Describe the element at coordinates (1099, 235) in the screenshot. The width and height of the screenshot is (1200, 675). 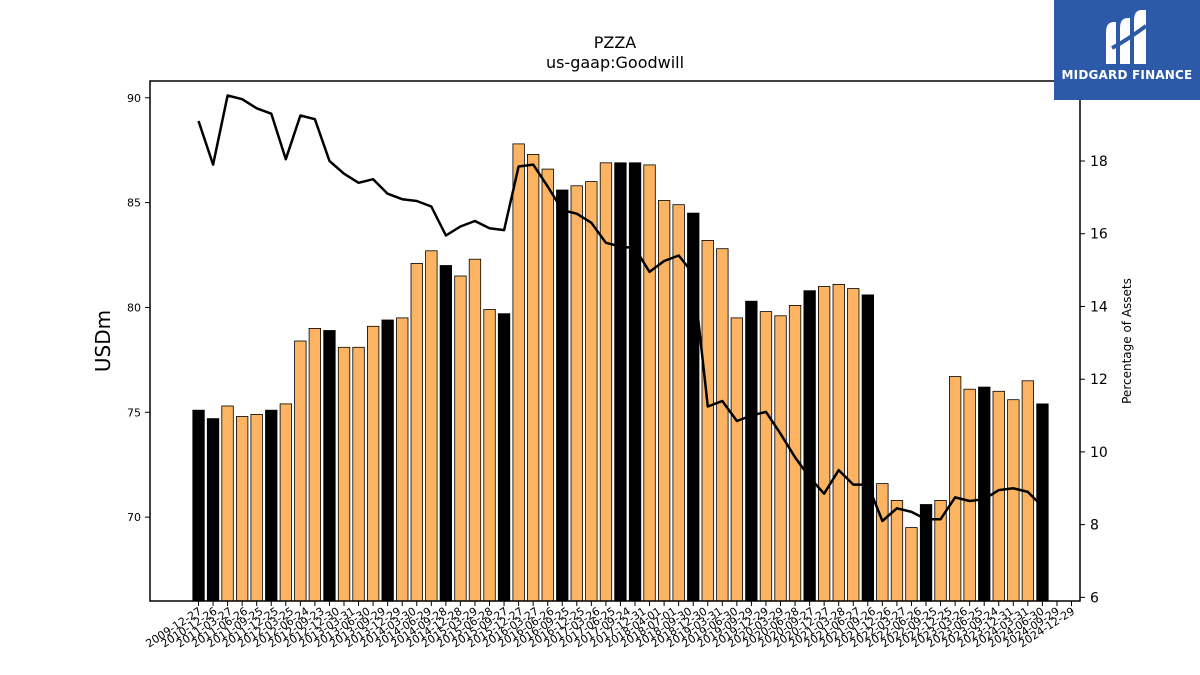
I see `y2-tick-label: 16` at that location.